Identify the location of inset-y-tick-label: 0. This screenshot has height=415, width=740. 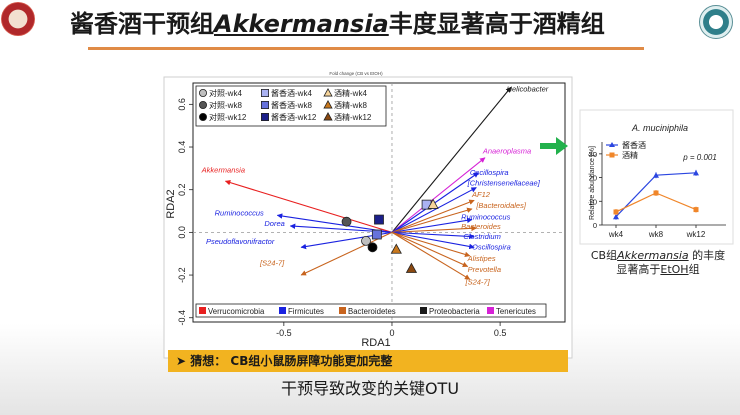
(595, 225).